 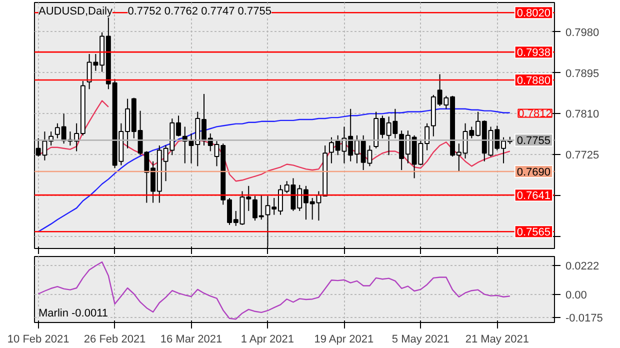 I want to click on y-tick-label: 0.7810, so click(x=583, y=114).